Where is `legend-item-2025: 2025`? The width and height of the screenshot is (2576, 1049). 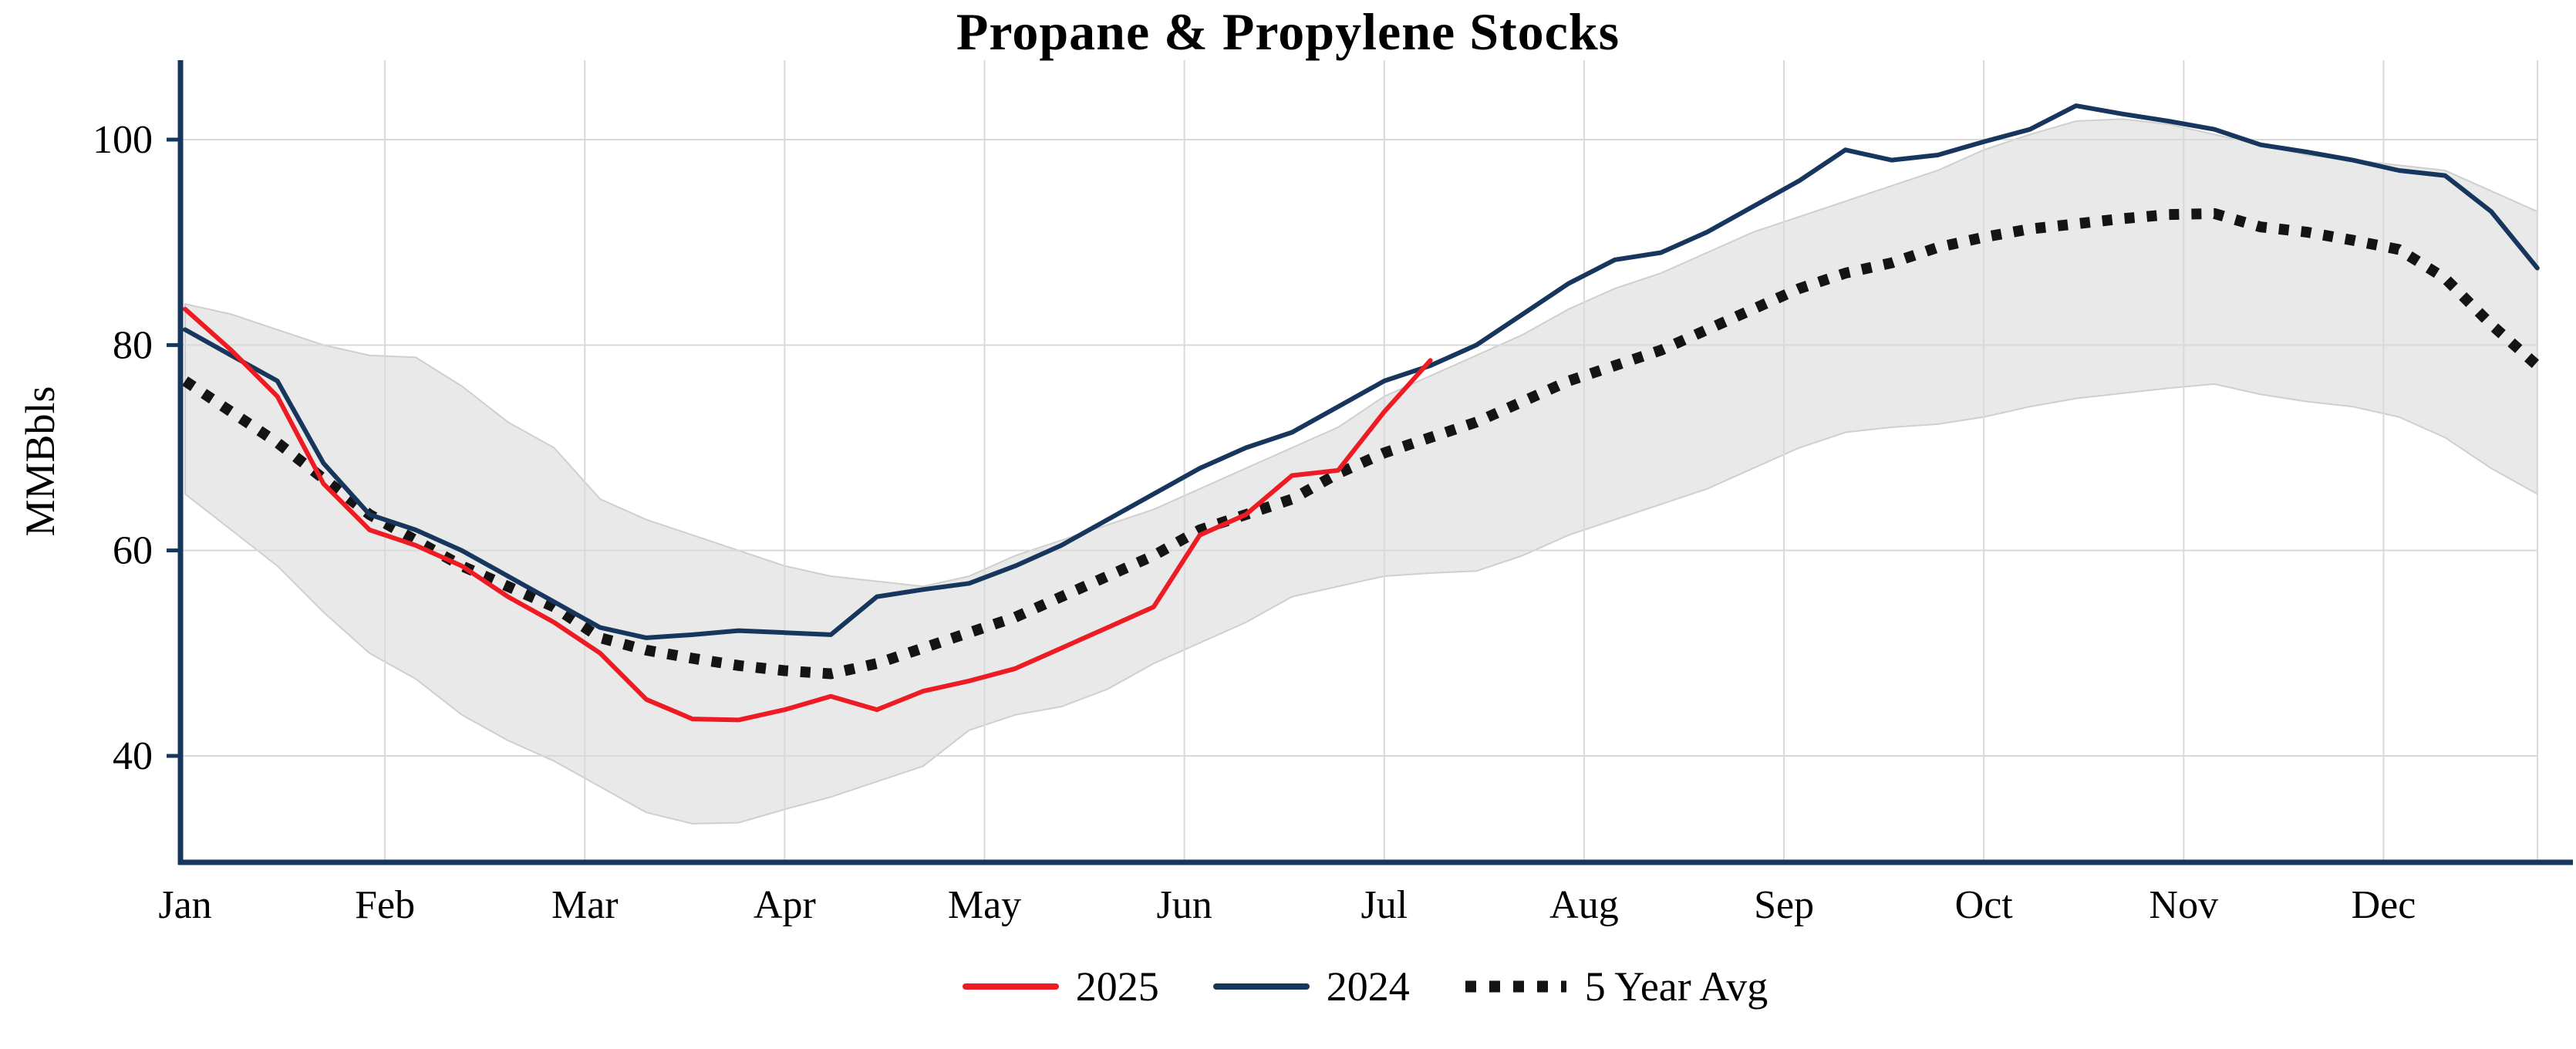 legend-item-2025: 2025 is located at coordinates (1060, 986).